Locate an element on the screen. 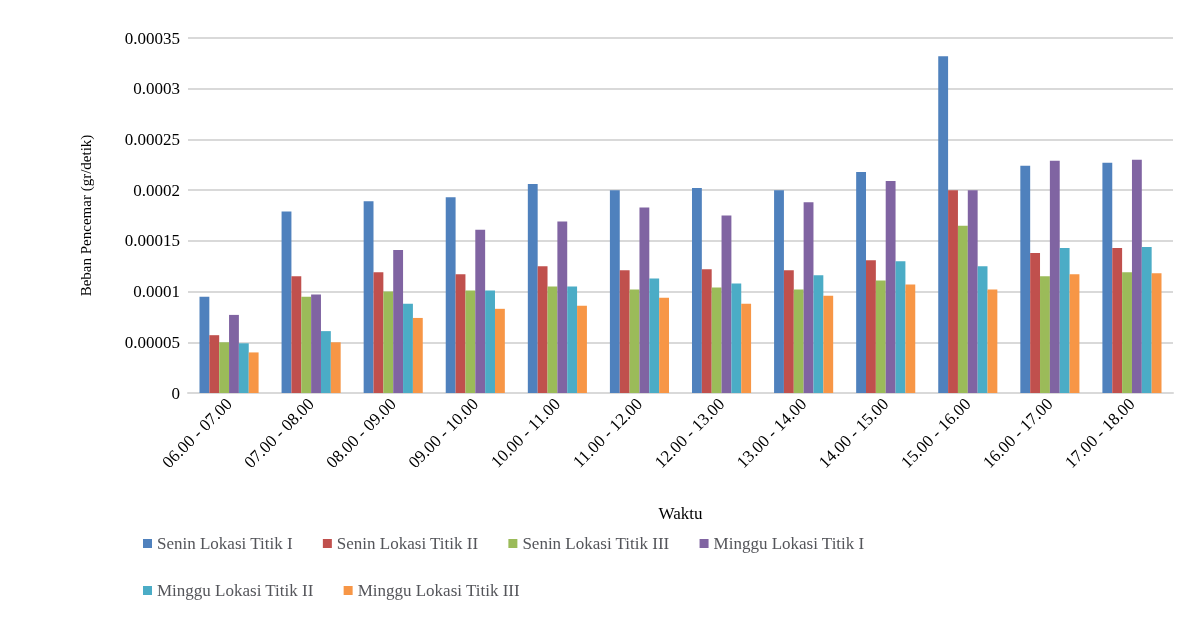 The width and height of the screenshot is (1201, 617). legend-label: Minggu Lokasi Titik II is located at coordinates (235, 590).